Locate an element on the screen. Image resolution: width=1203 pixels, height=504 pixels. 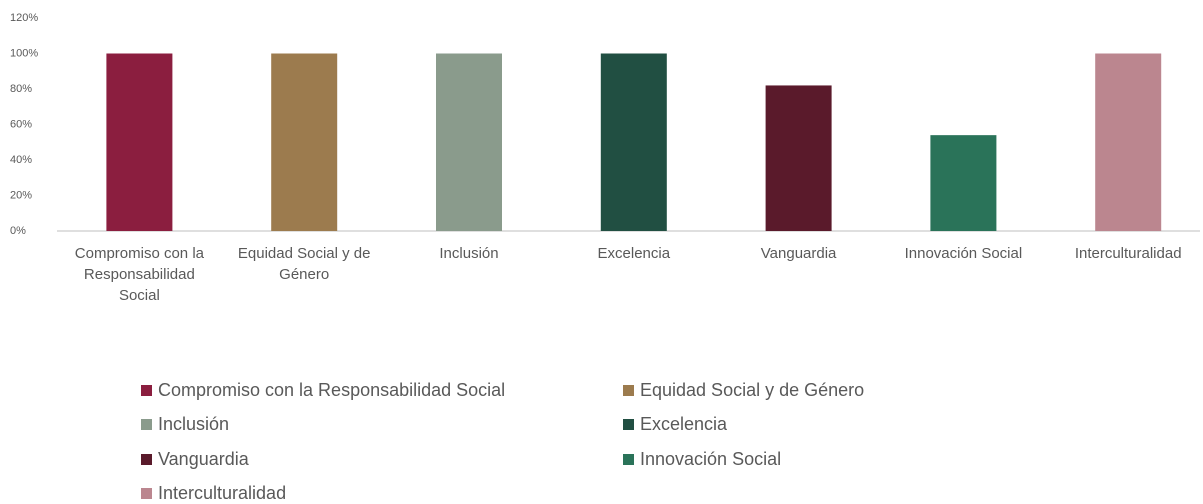
legend-item: Inclusión is located at coordinates (185, 425).